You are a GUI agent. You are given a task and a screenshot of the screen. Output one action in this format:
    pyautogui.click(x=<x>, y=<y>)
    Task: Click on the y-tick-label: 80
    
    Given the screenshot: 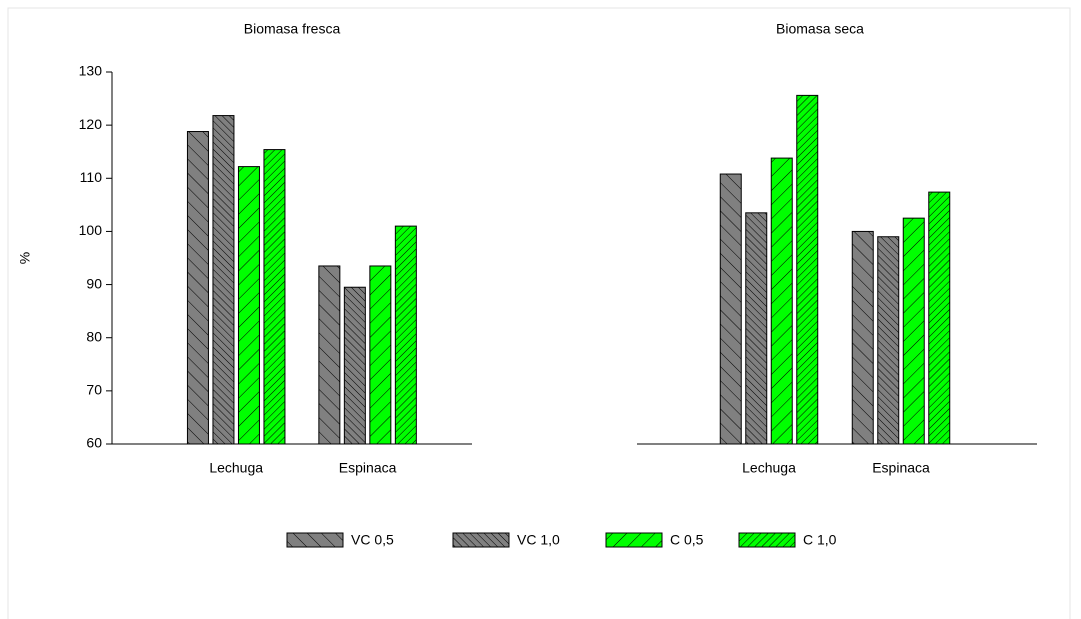 What is the action you would take?
    pyautogui.click(x=94, y=336)
    